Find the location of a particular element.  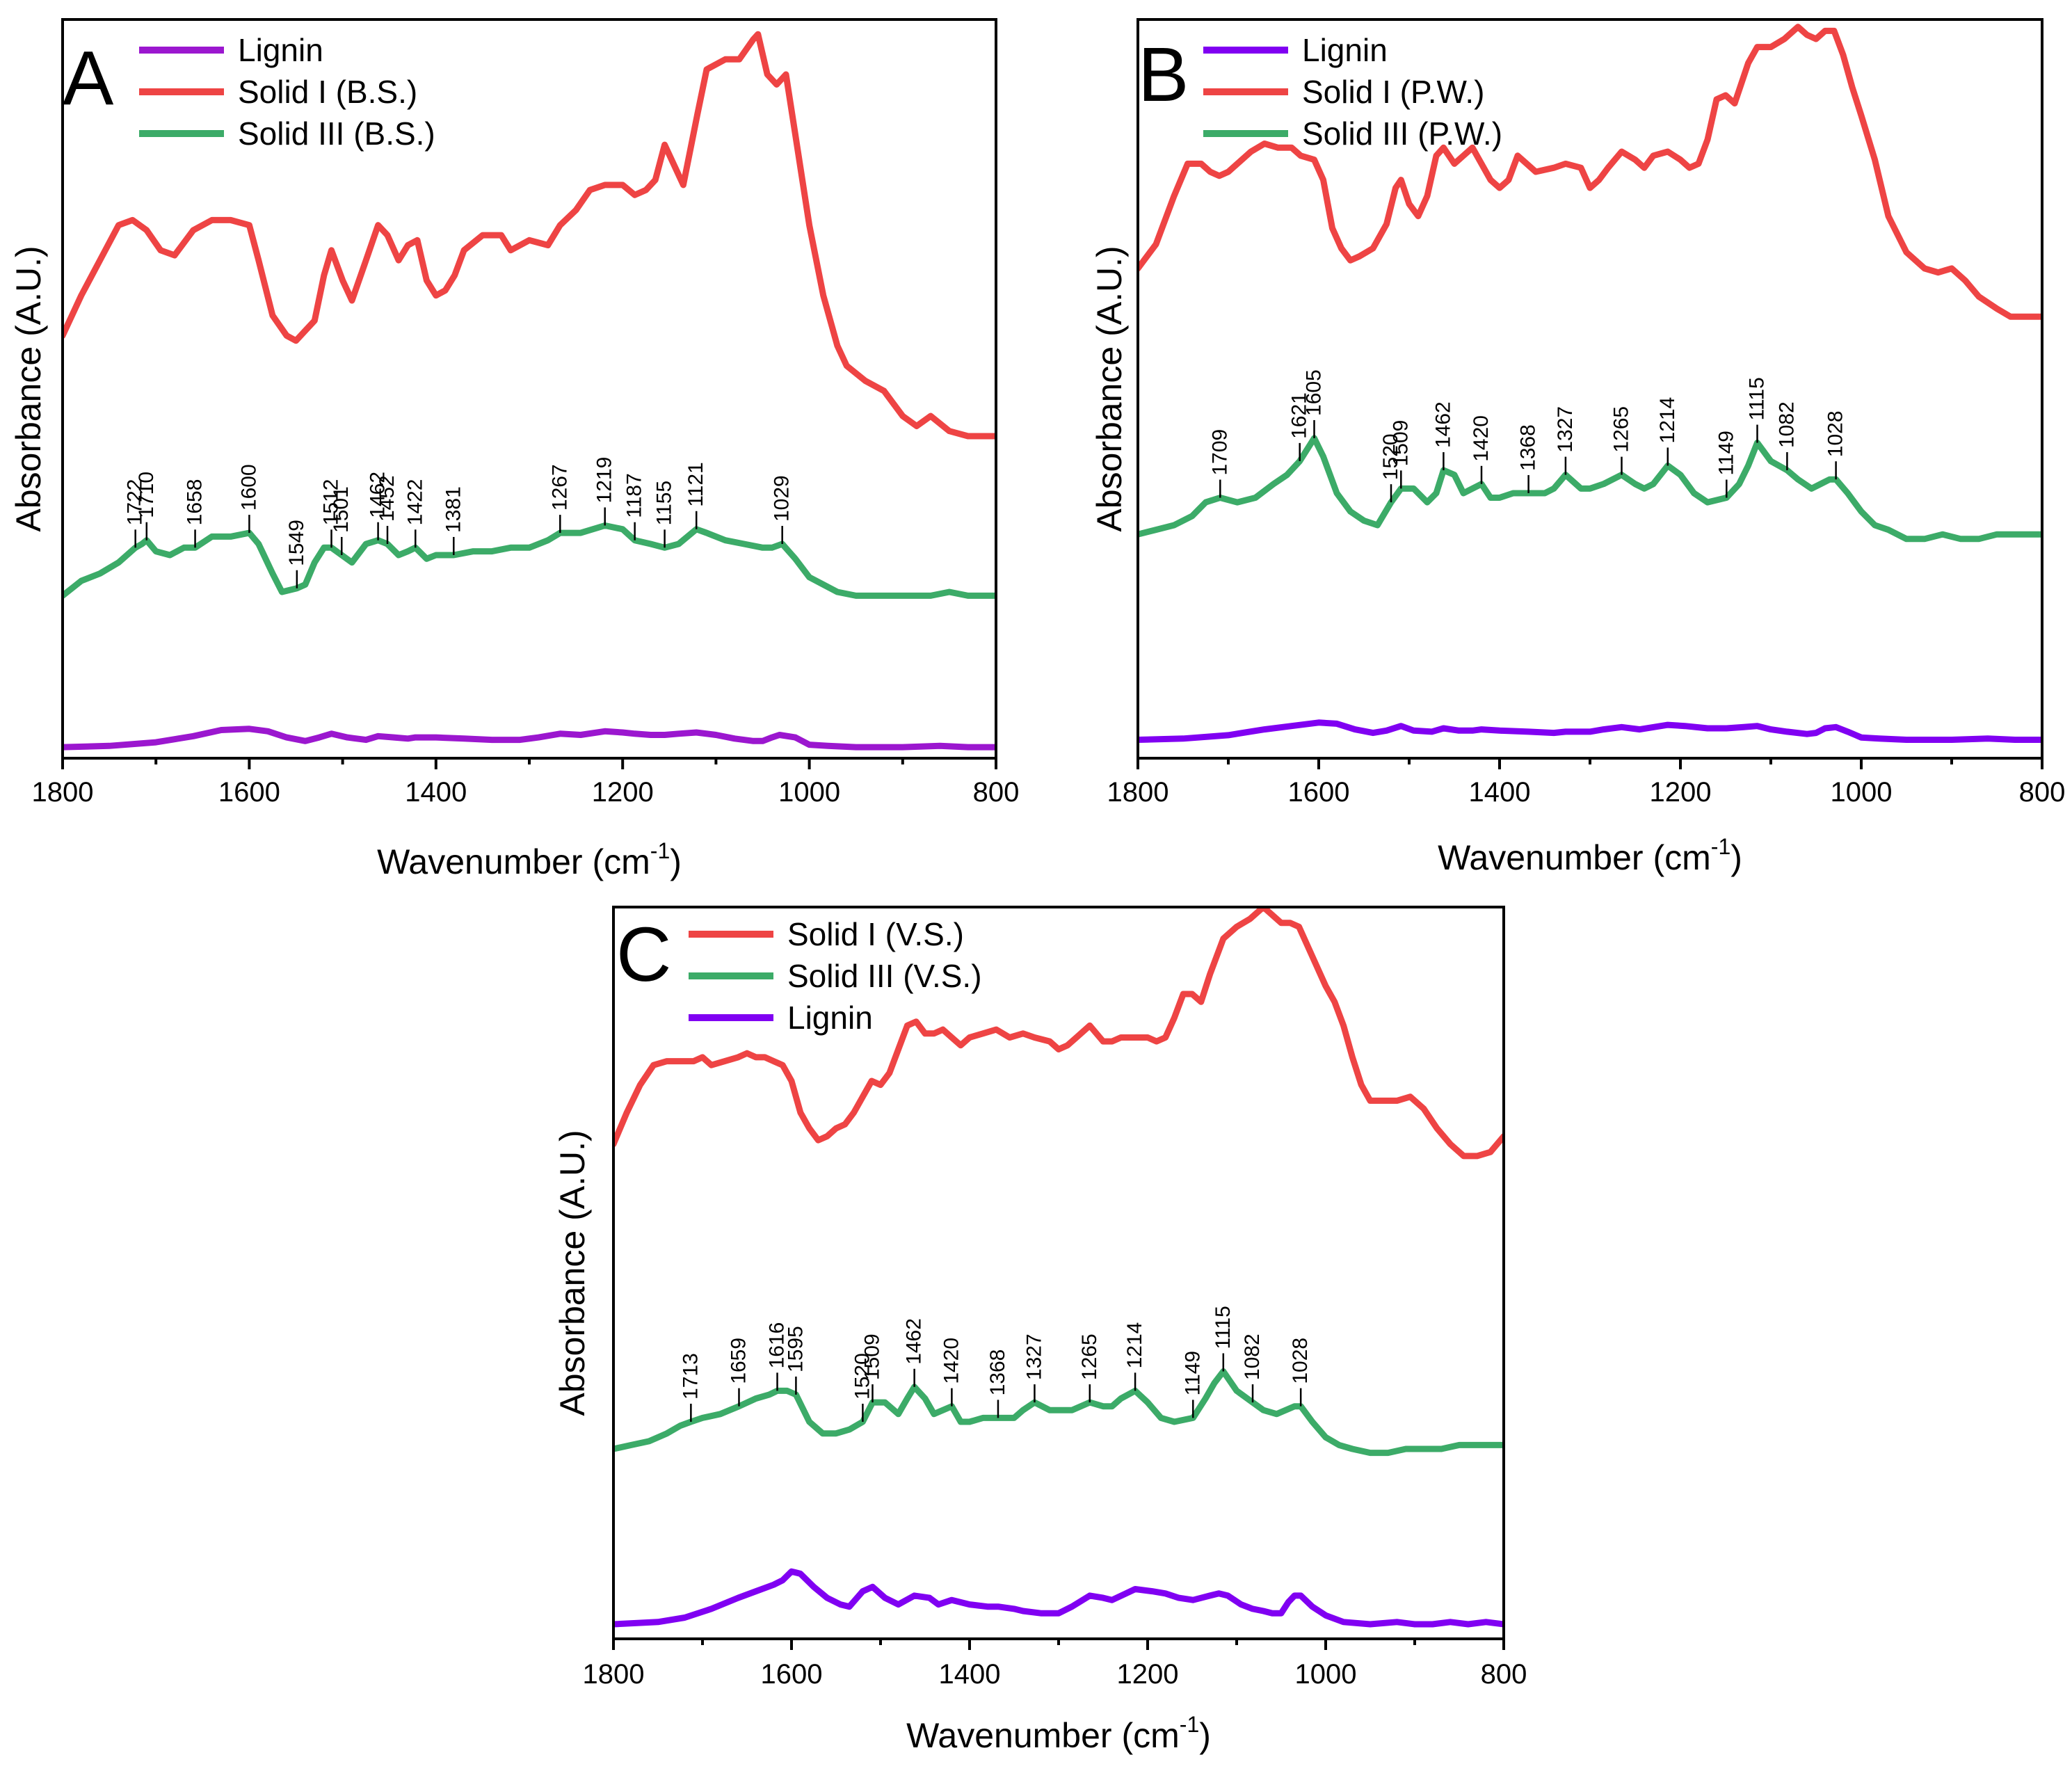

annotation-label: 1616 is located at coordinates (777, 1345).